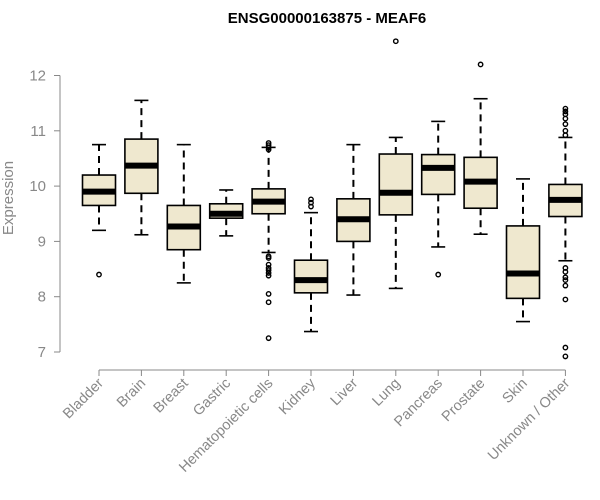 This screenshot has width=600, height=500. What do you see at coordinates (99, 210) in the screenshot?
I see `box-bladder` at bounding box center [99, 210].